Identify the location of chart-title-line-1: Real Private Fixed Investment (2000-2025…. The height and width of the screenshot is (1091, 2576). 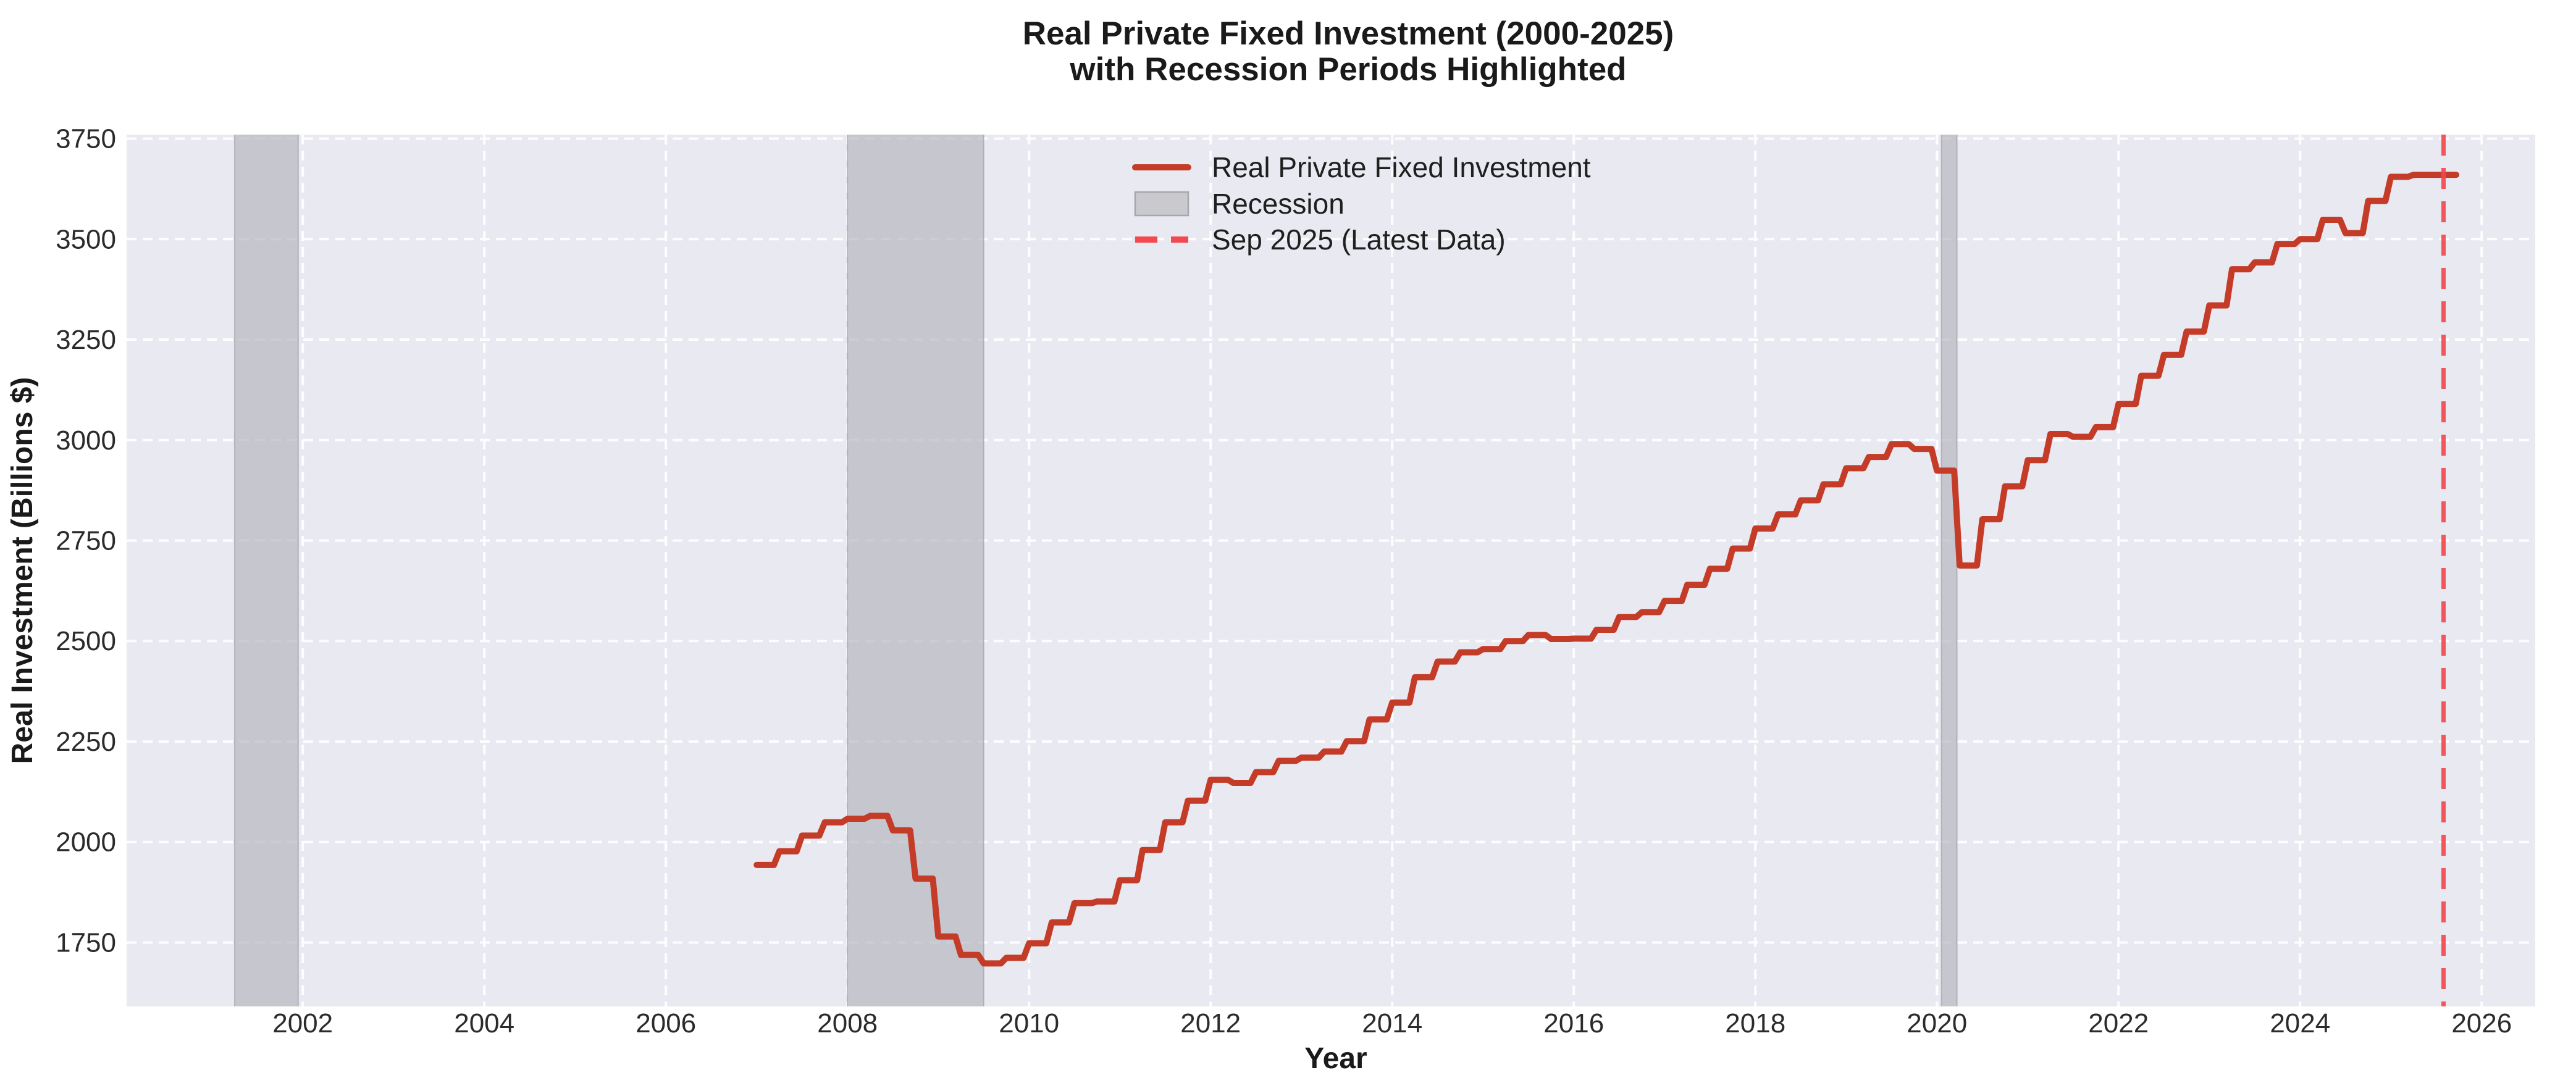
(1349, 33).